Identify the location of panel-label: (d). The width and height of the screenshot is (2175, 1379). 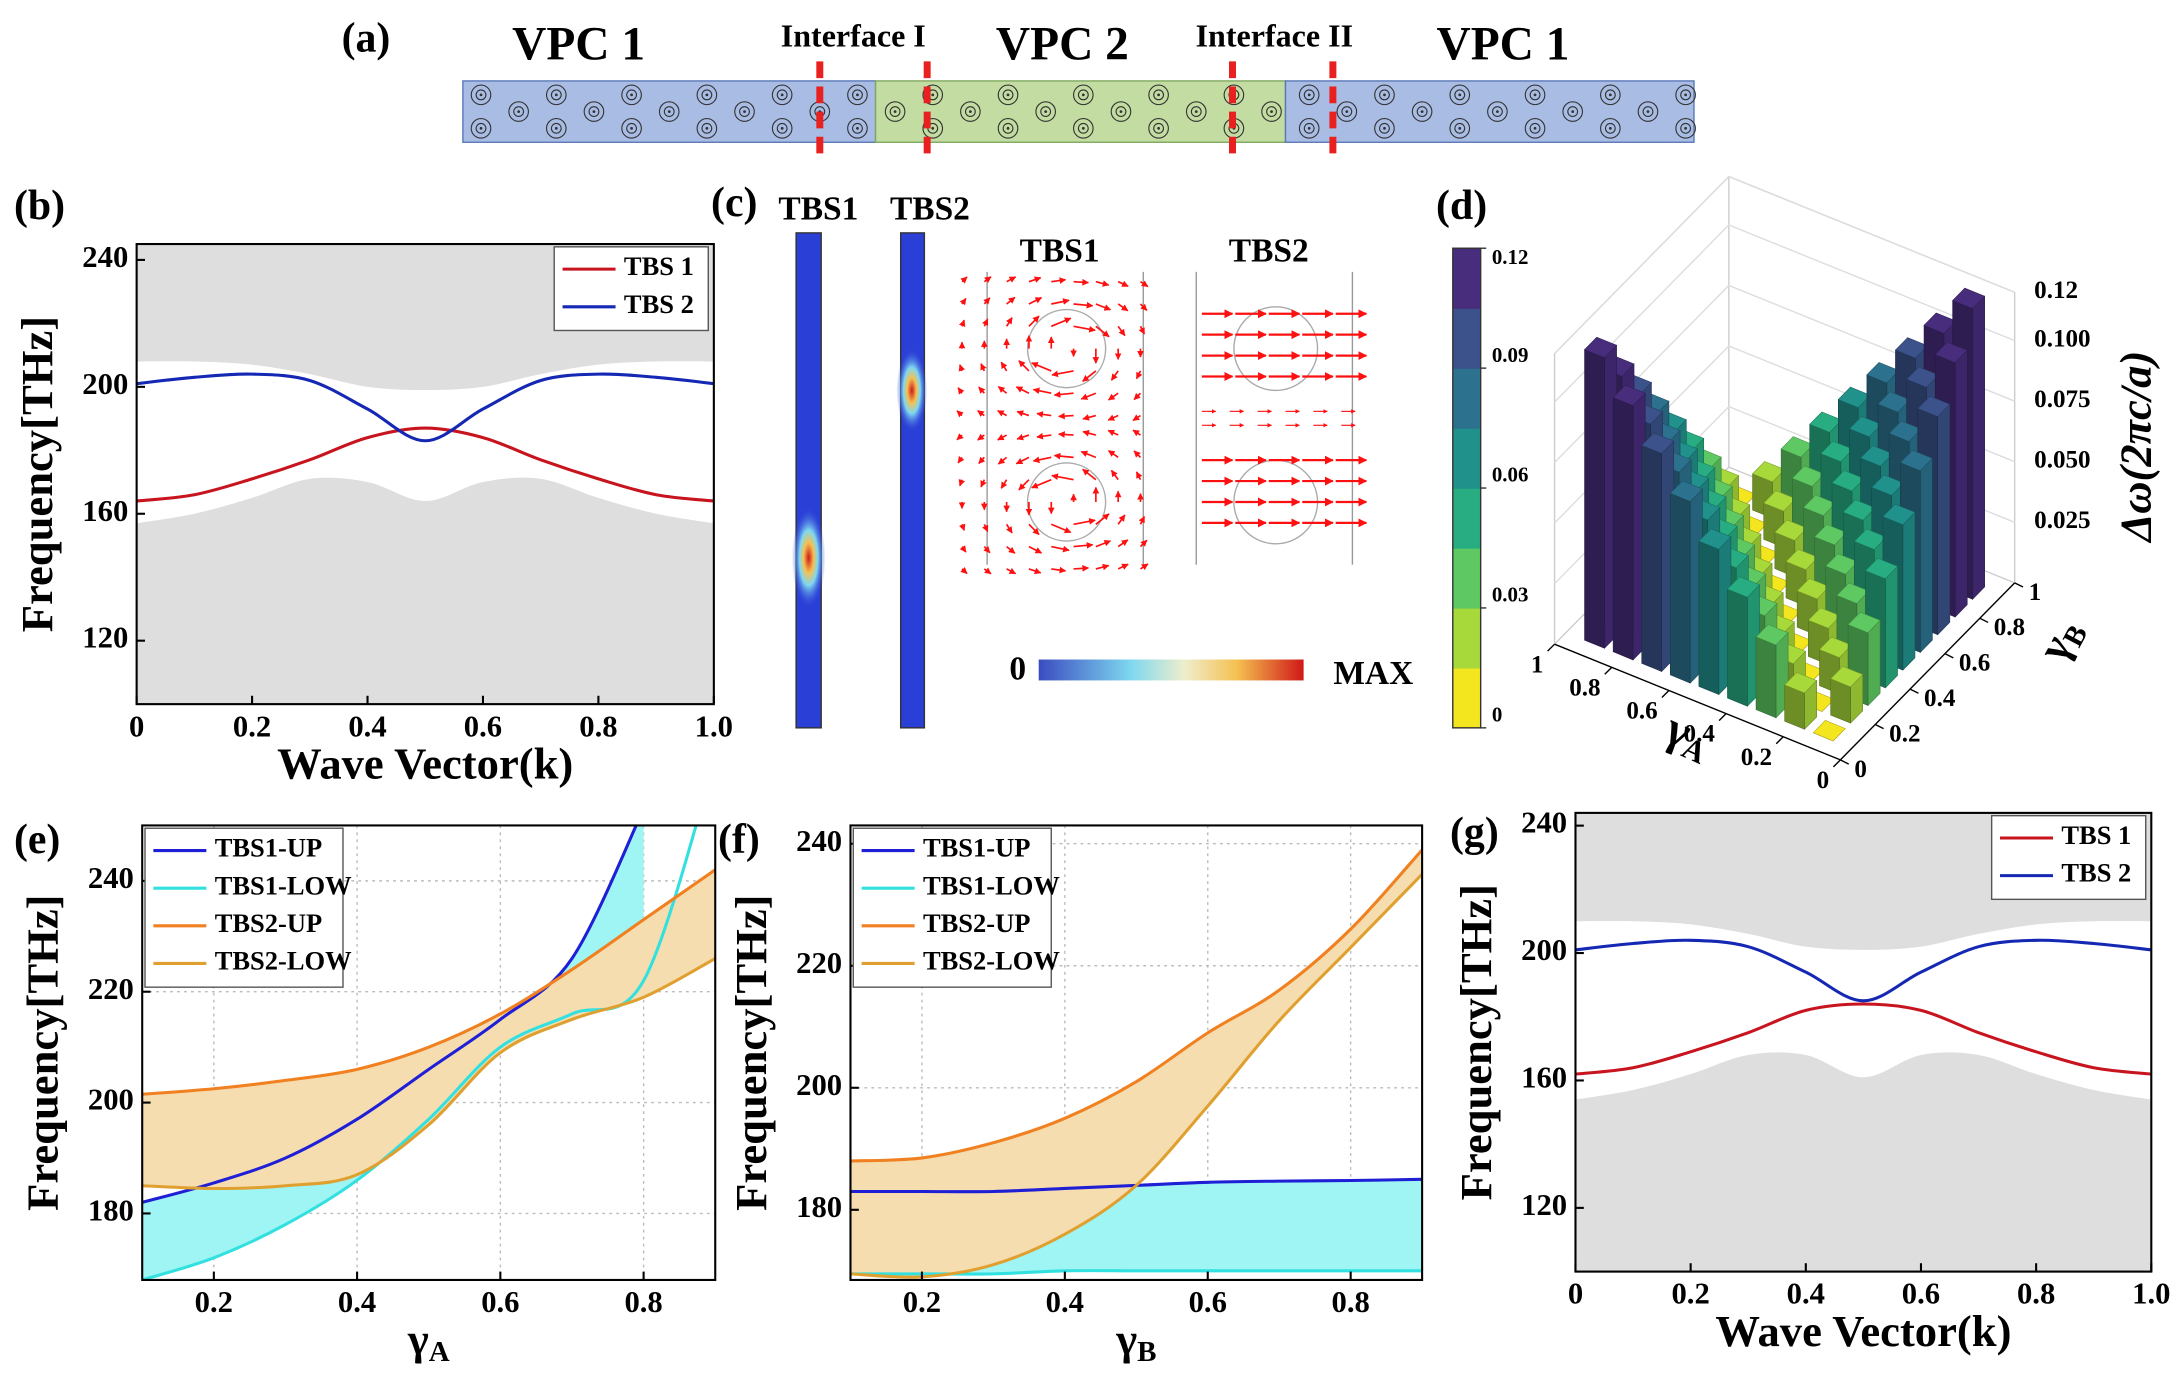
(1461, 206).